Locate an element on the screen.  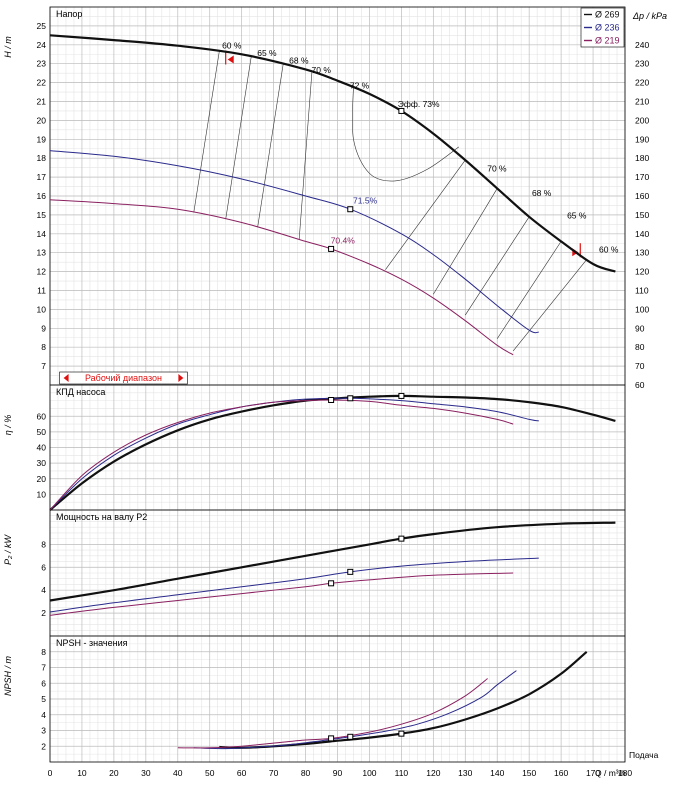
y-right-tick-label: 100 is located at coordinates (642, 309).